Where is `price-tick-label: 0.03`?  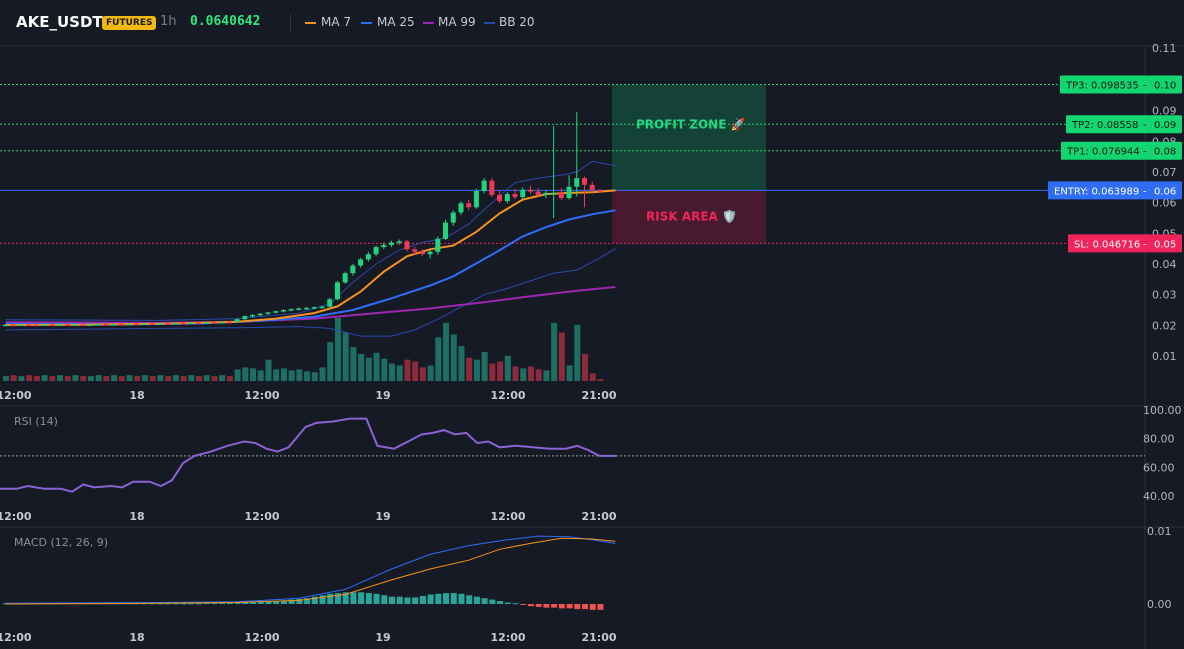 price-tick-label: 0.03 is located at coordinates (1164, 295).